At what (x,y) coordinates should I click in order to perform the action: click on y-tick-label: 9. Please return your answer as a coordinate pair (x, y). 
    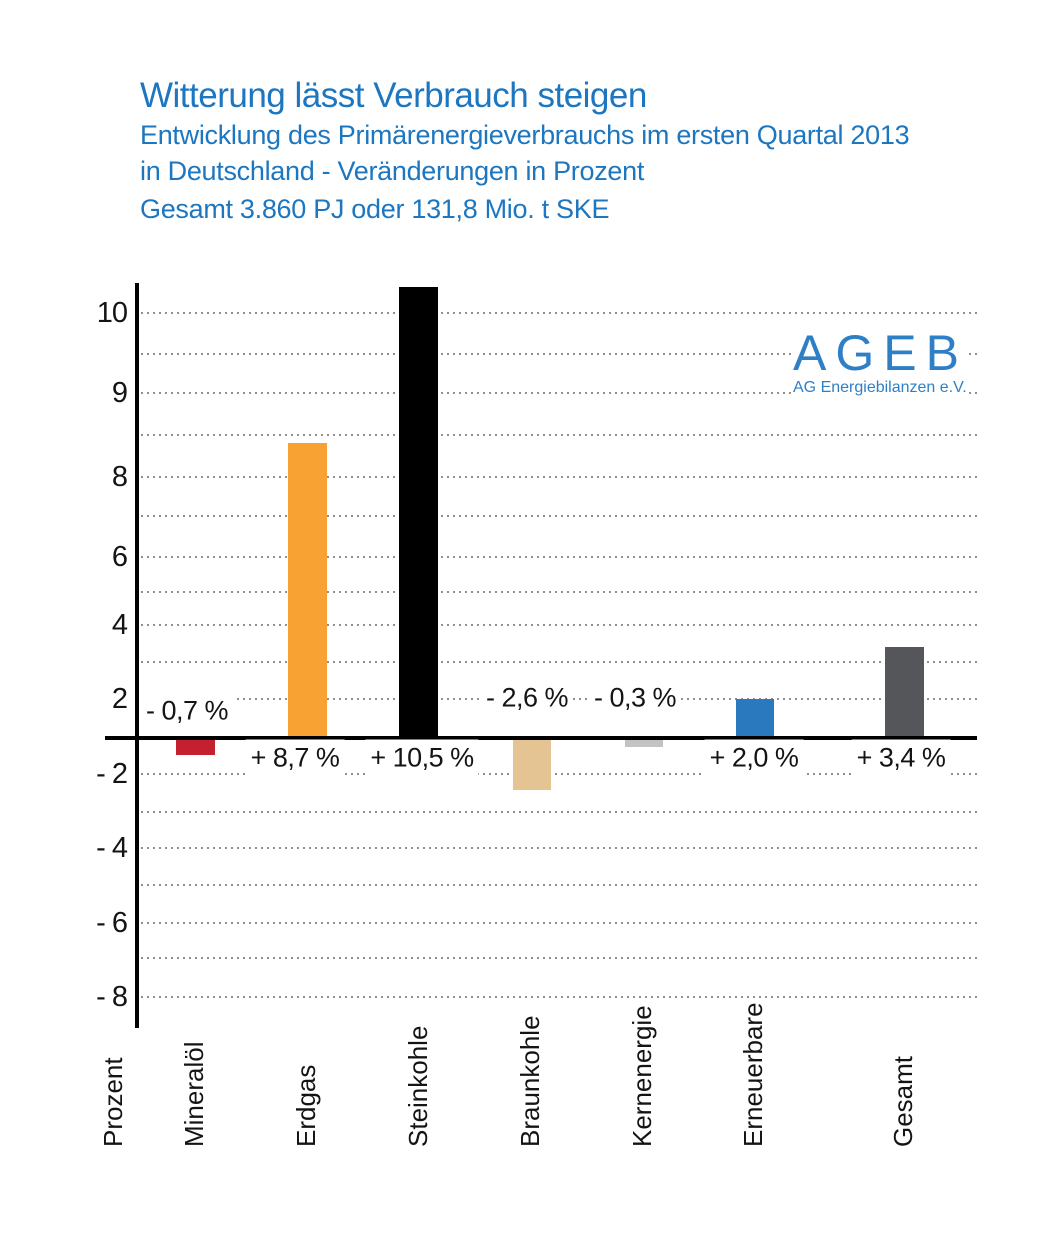
    Looking at the image, I should click on (119, 393).